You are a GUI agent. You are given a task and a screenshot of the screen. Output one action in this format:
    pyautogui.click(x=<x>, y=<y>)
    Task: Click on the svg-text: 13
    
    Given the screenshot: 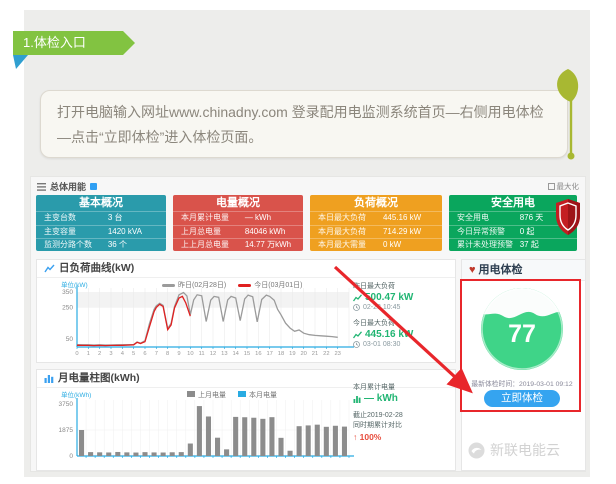 What is the action you would take?
    pyautogui.click(x=224, y=354)
    